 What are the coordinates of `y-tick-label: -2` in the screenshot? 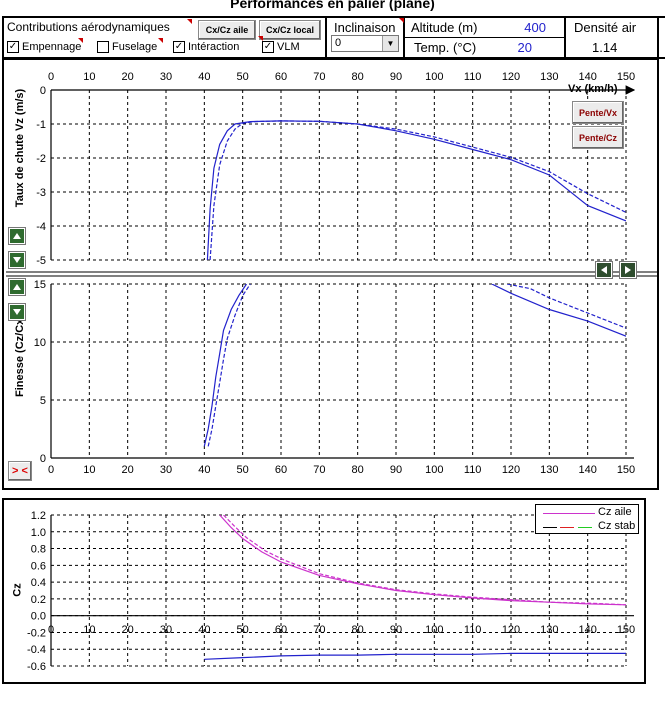 It's located at (41, 159).